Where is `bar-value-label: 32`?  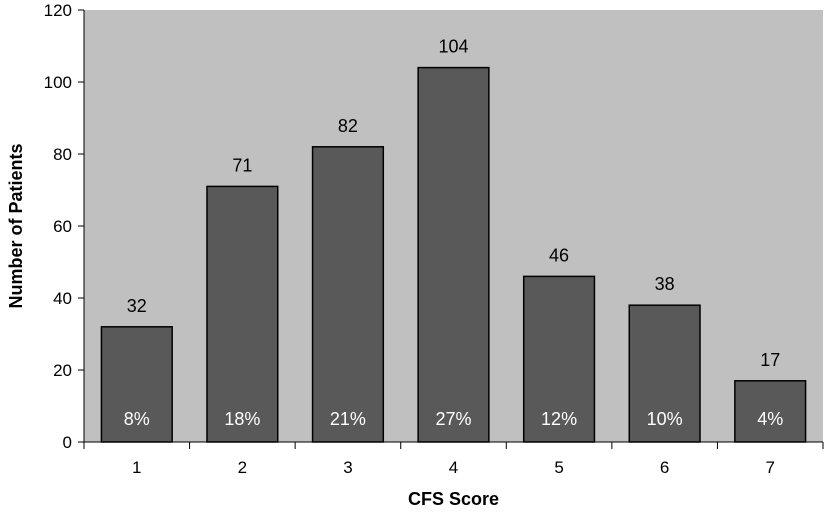 bar-value-label: 32 is located at coordinates (137, 306).